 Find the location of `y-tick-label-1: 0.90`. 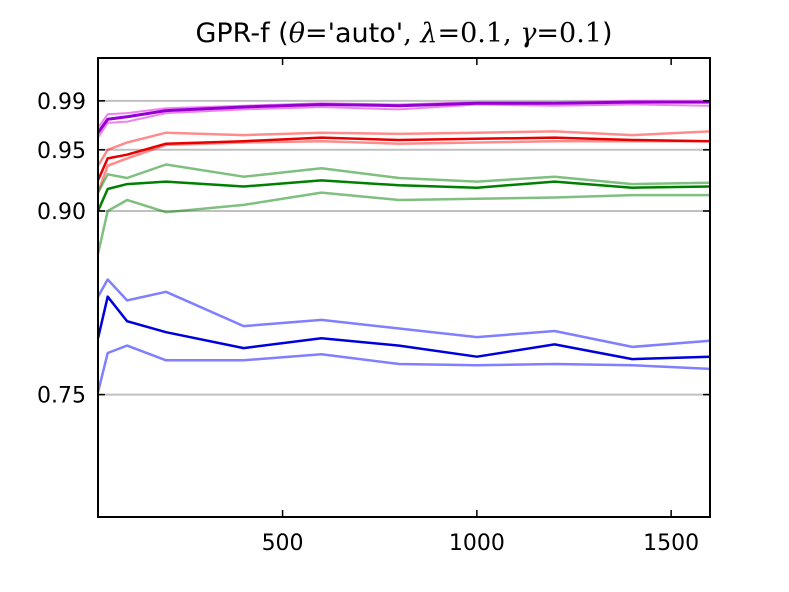

y-tick-label-1: 0.90 is located at coordinates (61, 212).